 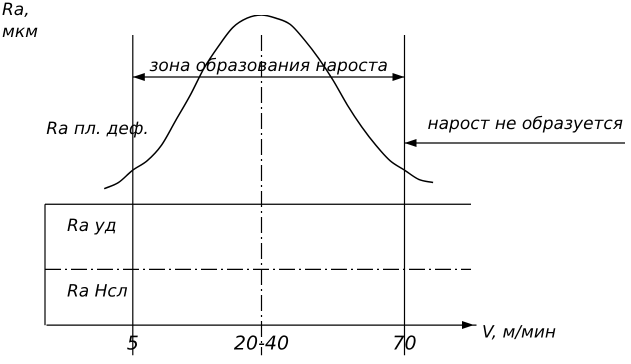 What do you see at coordinates (525, 124) in the screenshot?
I see `annotation: нарост не образуется` at bounding box center [525, 124].